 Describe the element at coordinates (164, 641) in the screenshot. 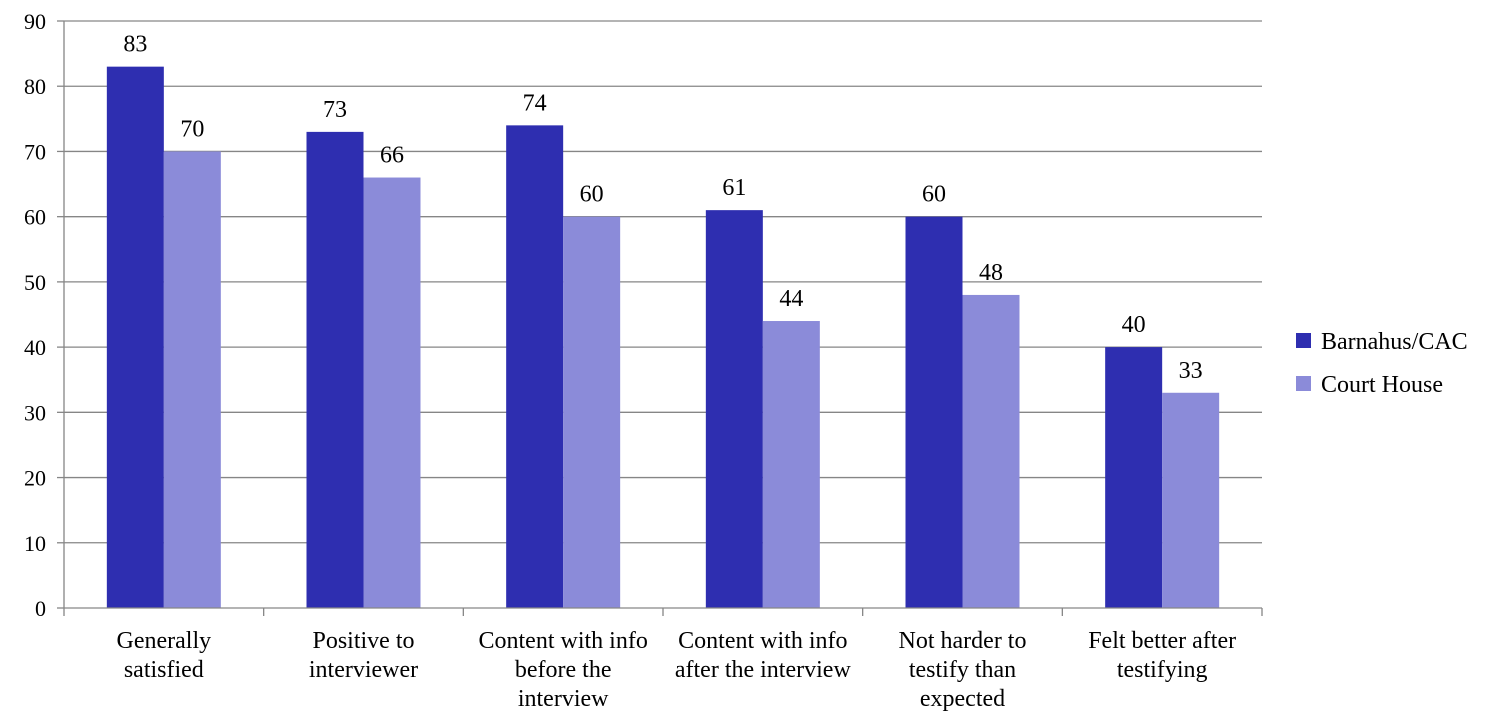

I see `x-category-label-line: Generally` at that location.